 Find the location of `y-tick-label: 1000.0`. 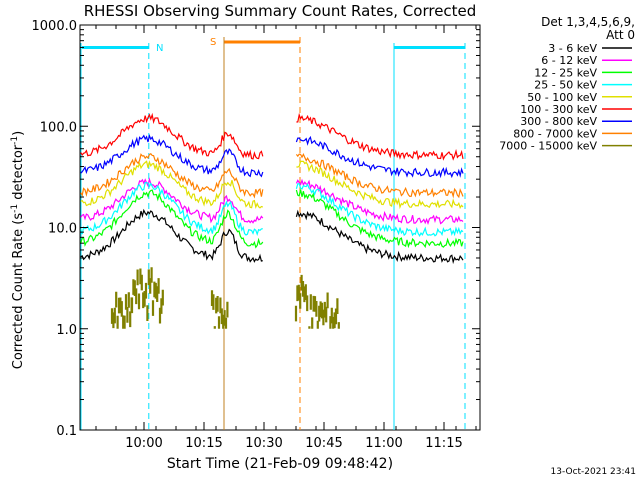

y-tick-label: 1000.0 is located at coordinates (55, 26).